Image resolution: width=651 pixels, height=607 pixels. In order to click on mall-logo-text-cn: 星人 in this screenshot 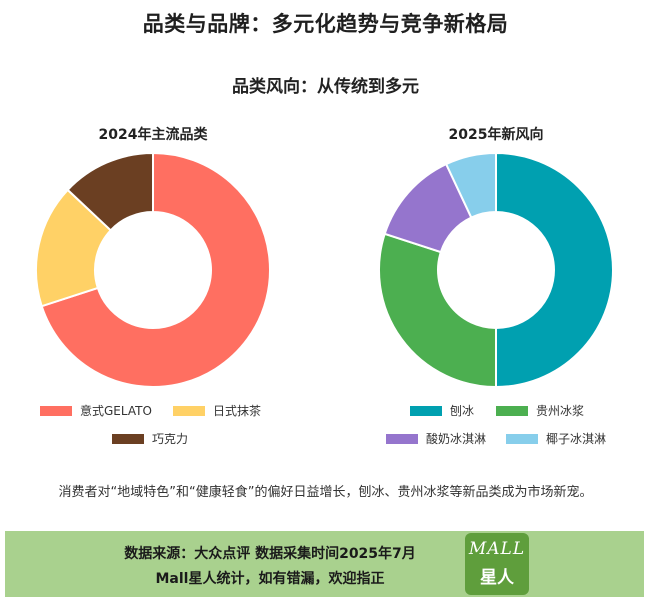, I will do `click(497, 578)`.